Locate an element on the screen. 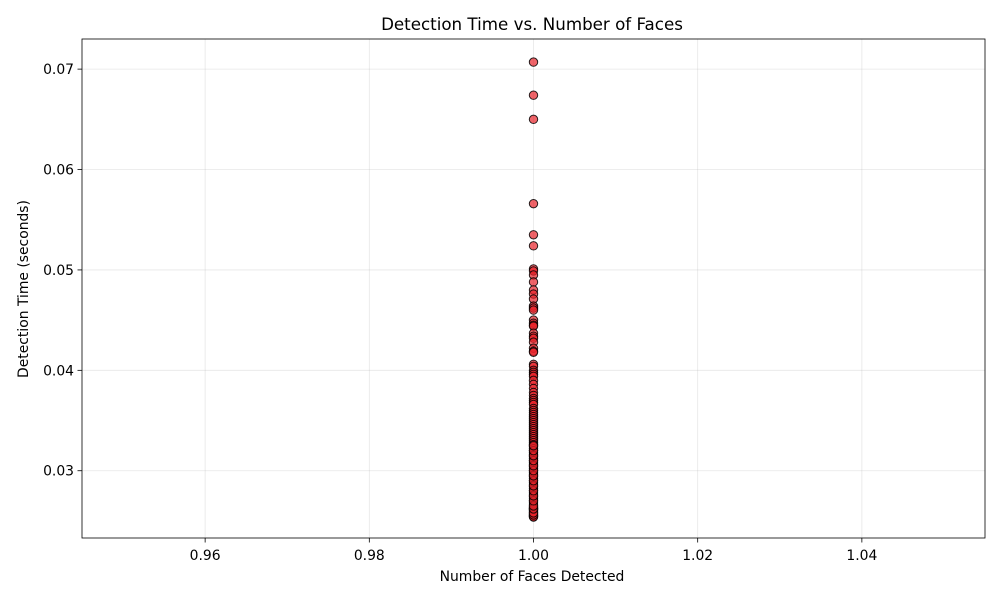 This screenshot has width=1000, height=604. y-tick-label: 0.03 is located at coordinates (58, 472).